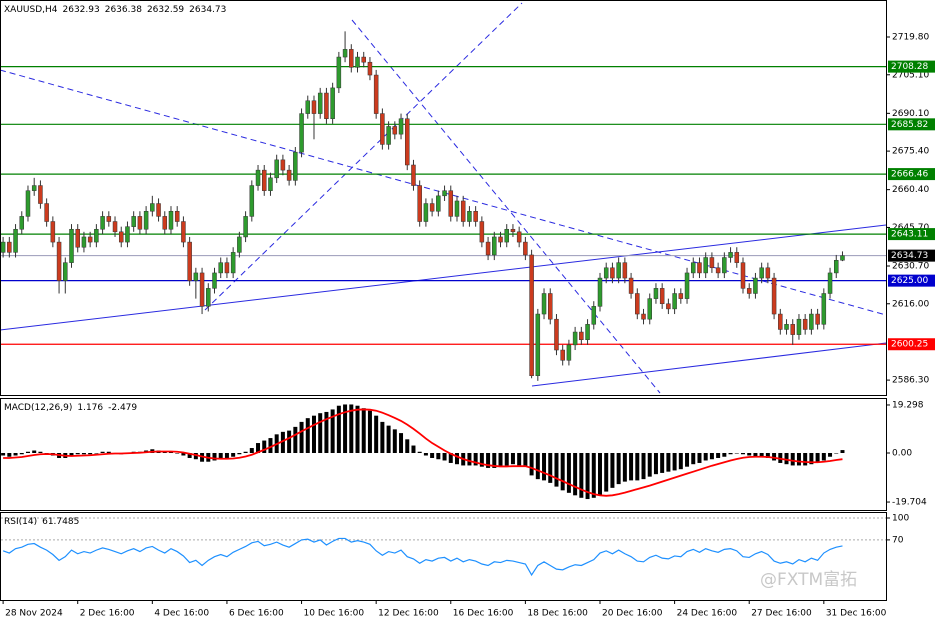  What do you see at coordinates (20, 522) in the screenshot?
I see `header-value: RSI(14)` at bounding box center [20, 522].